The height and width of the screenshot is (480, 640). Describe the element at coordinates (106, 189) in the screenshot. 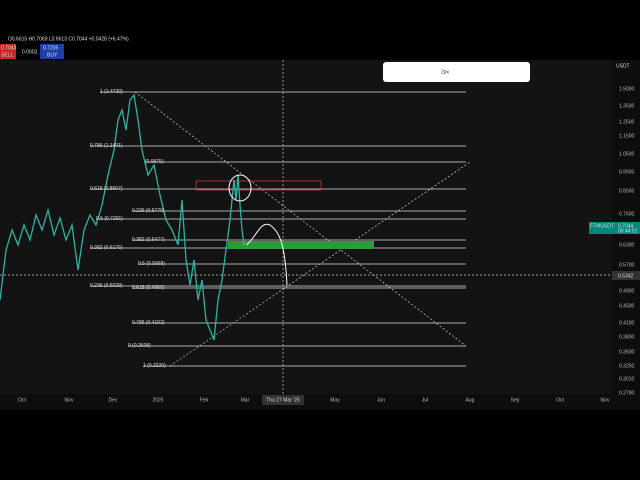

I see `fib-label: 0.618 (0.8607)` at that location.